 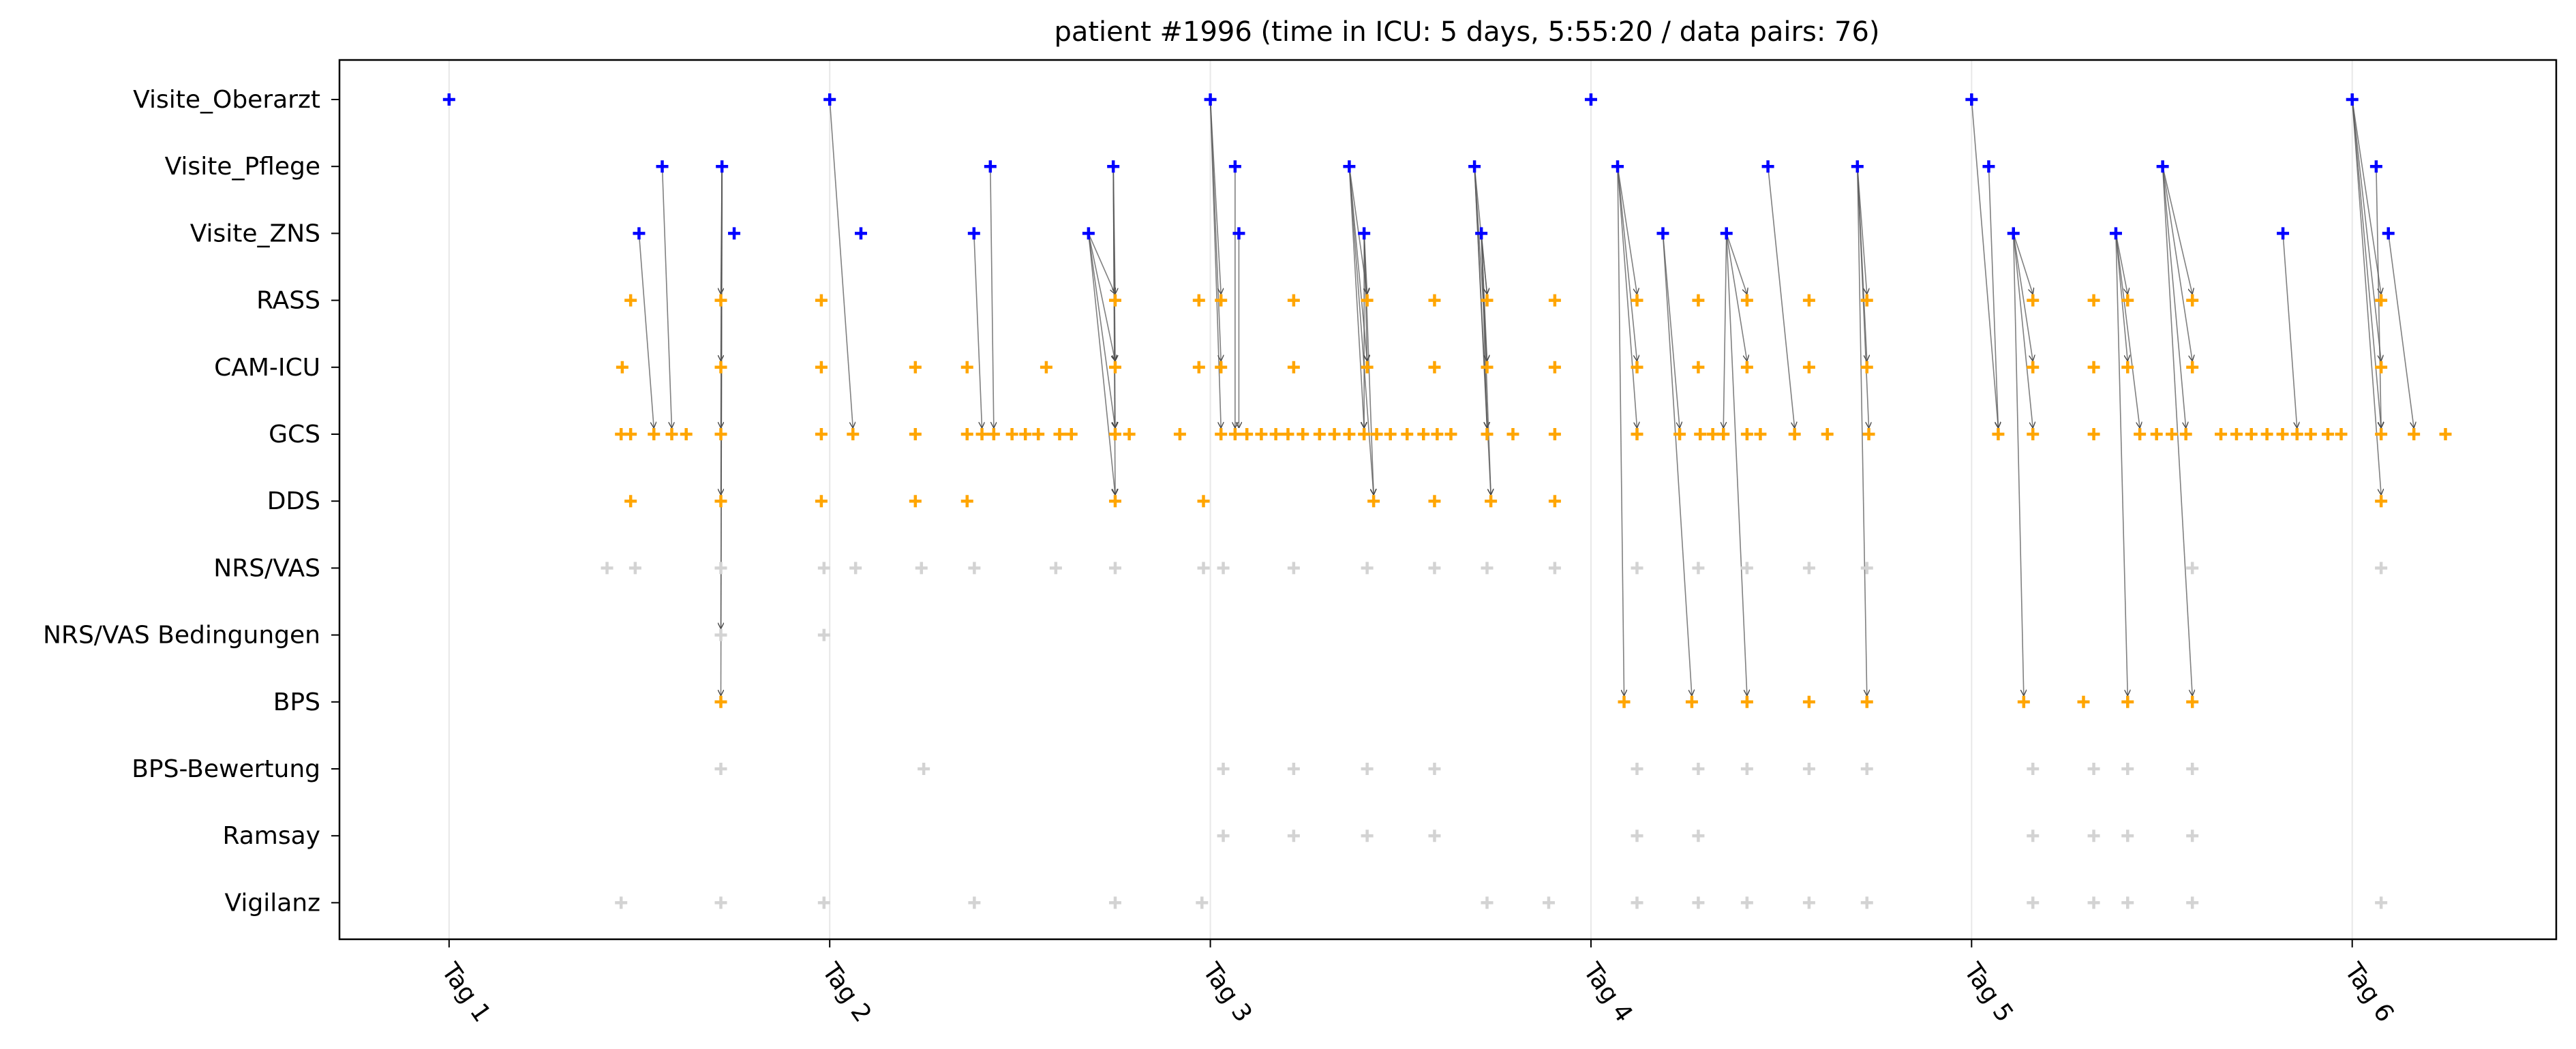 I want to click on y-tick-label: GCS, so click(x=294, y=435).